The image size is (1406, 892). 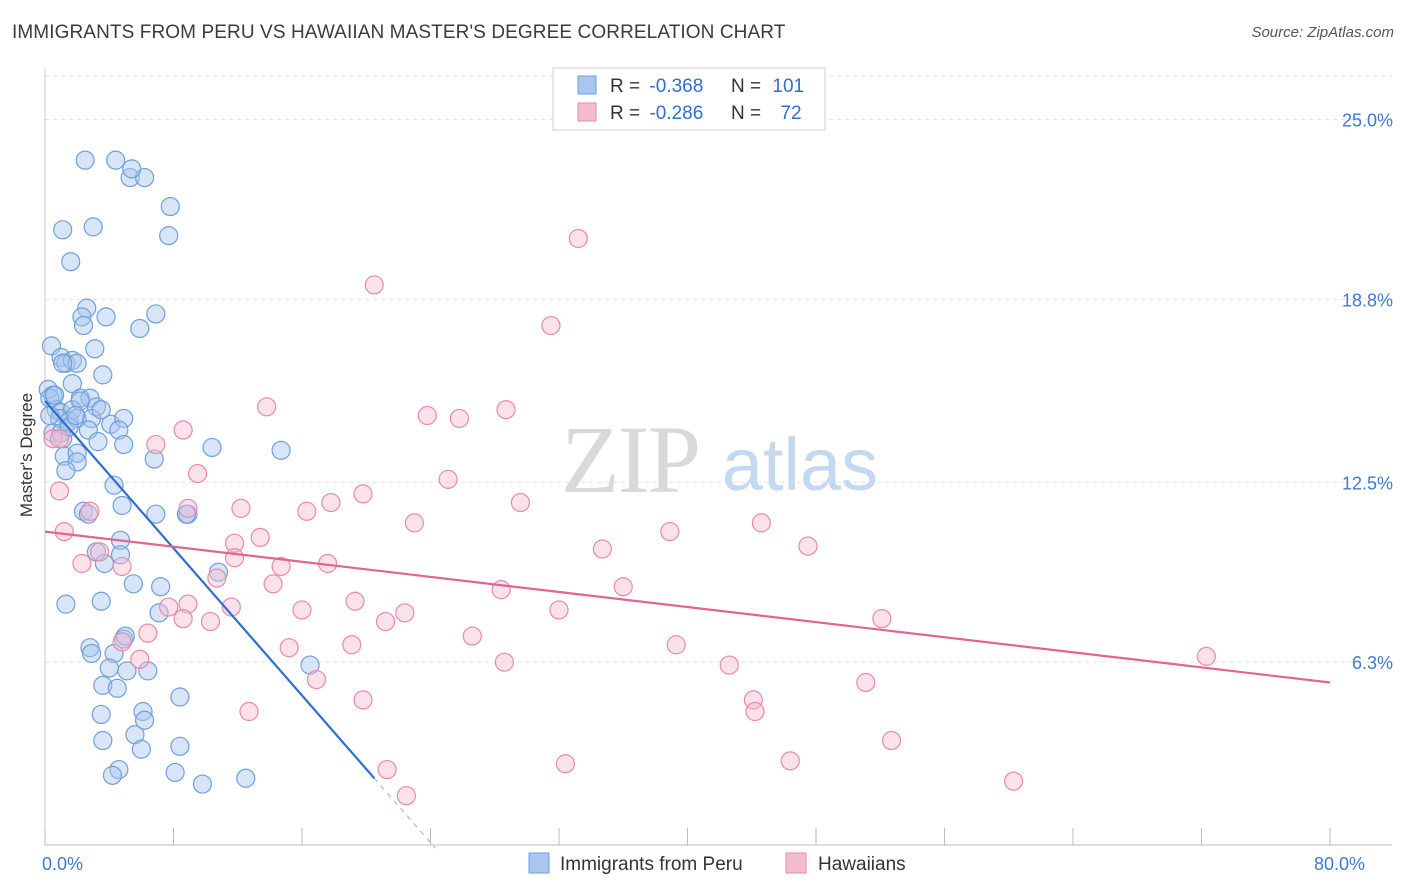 I want to click on stats-swatch-hawaiians, so click(x=587, y=112).